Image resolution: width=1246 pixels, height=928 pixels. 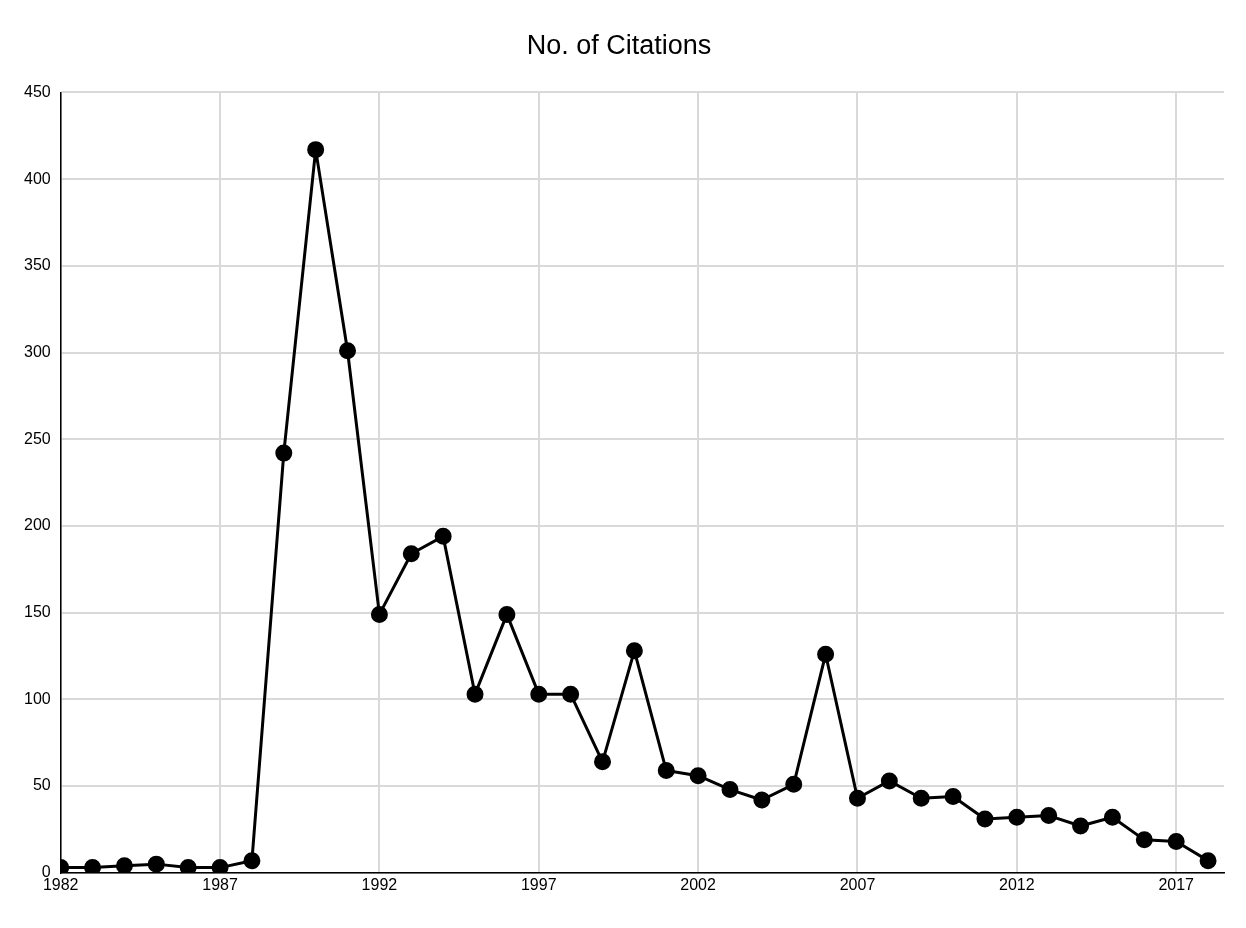 What do you see at coordinates (37, 91) in the screenshot?
I see `y-tick-label: 450` at bounding box center [37, 91].